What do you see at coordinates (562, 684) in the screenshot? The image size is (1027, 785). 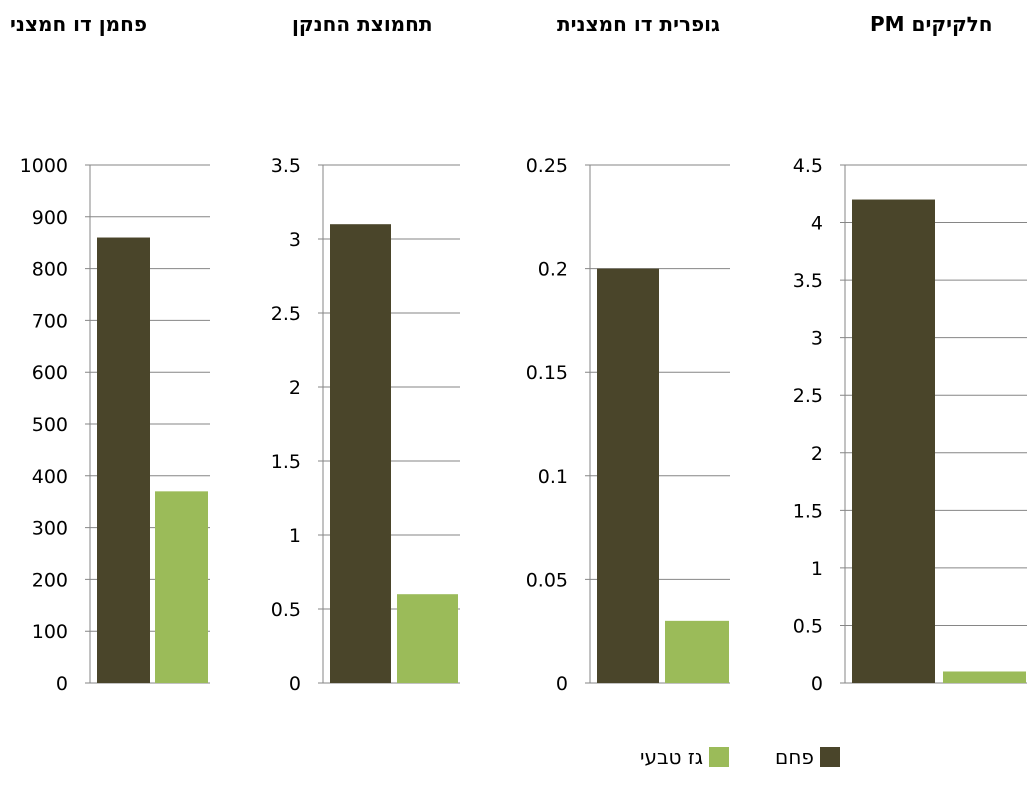 I see `y-tick-label-so2-0: 0` at bounding box center [562, 684].